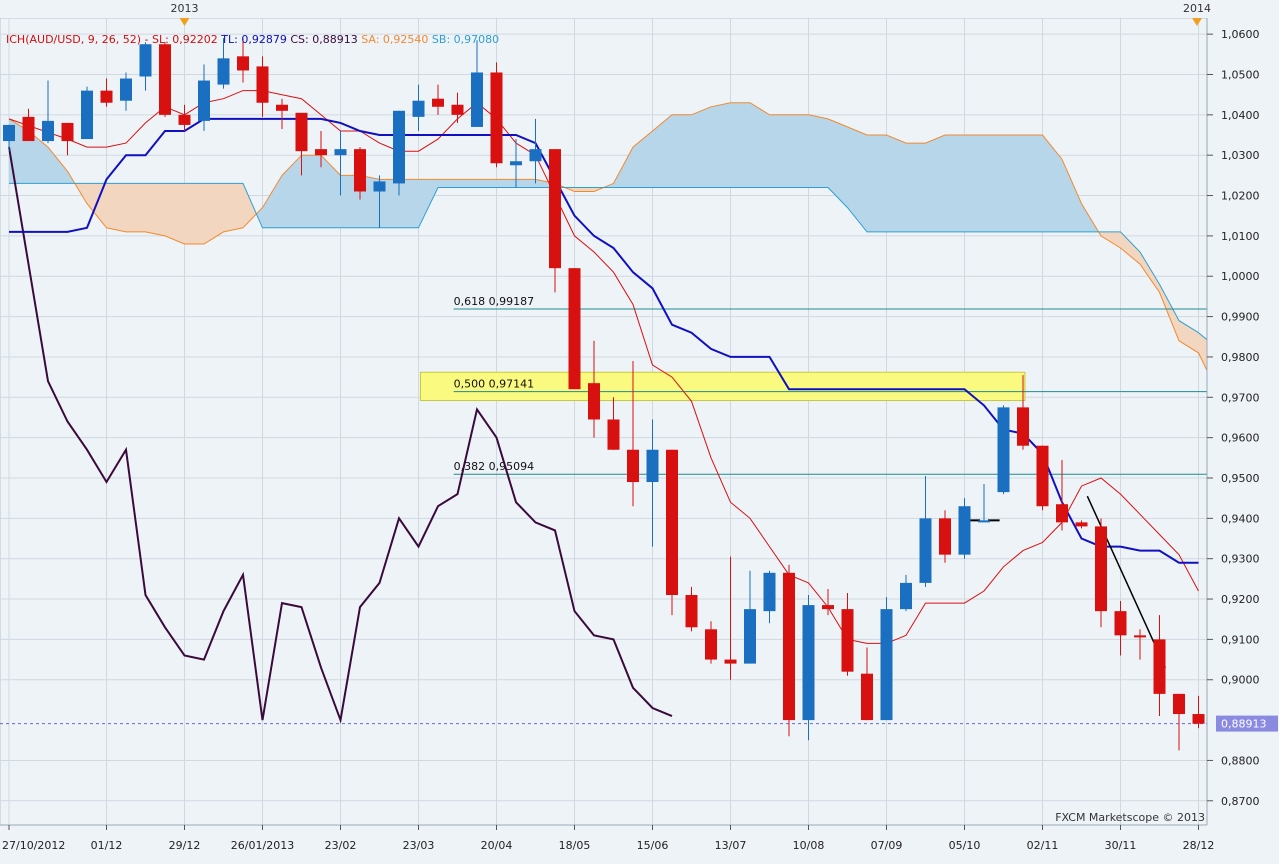 The height and width of the screenshot is (864, 1279). I want to click on x-axis-panel, so click(639, 842).